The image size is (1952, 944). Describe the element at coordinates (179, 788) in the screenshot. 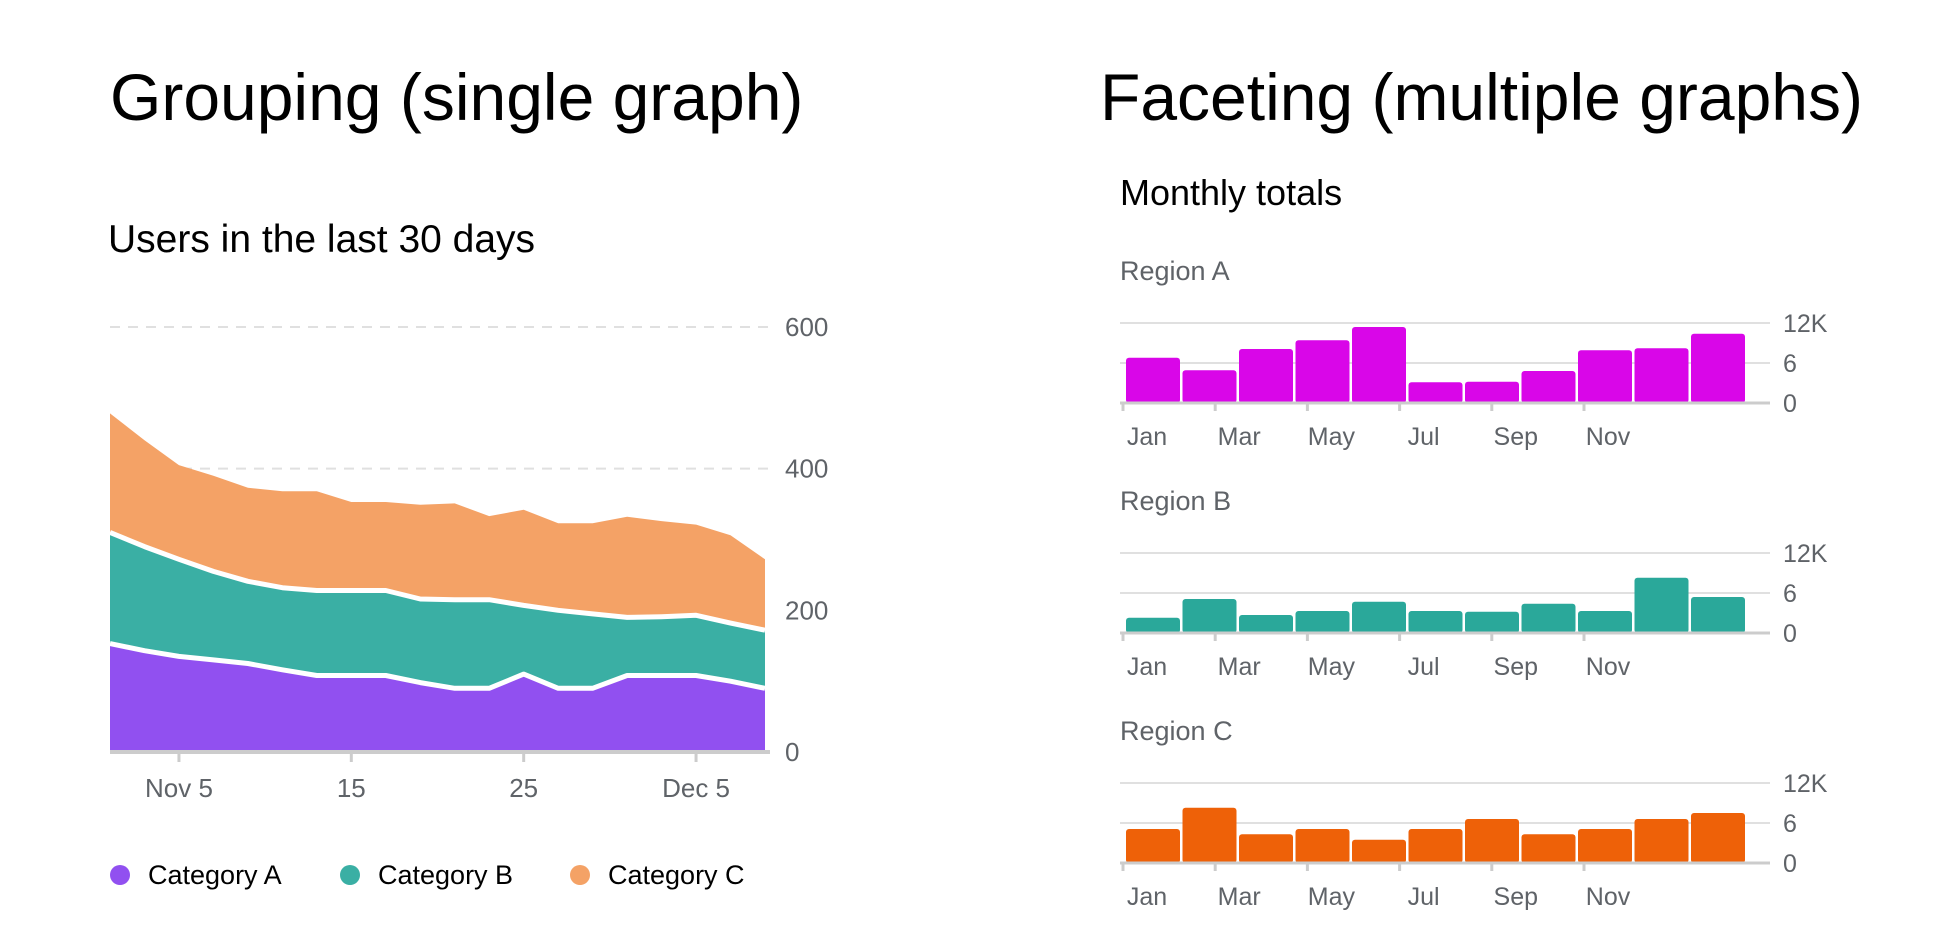

I see `area-x-tick-label: Nov 5` at that location.